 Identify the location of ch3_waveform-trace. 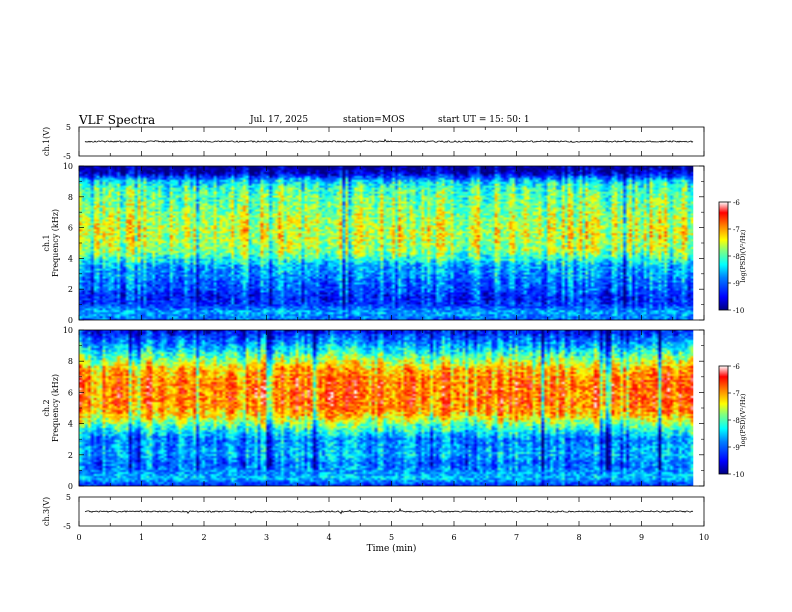
(389, 511).